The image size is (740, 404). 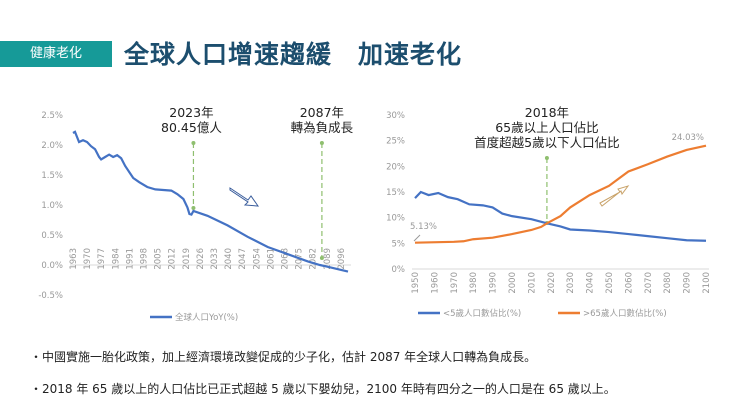 What do you see at coordinates (52, 236) in the screenshot?
I see `y-tick-label: 0.5%` at bounding box center [52, 236].